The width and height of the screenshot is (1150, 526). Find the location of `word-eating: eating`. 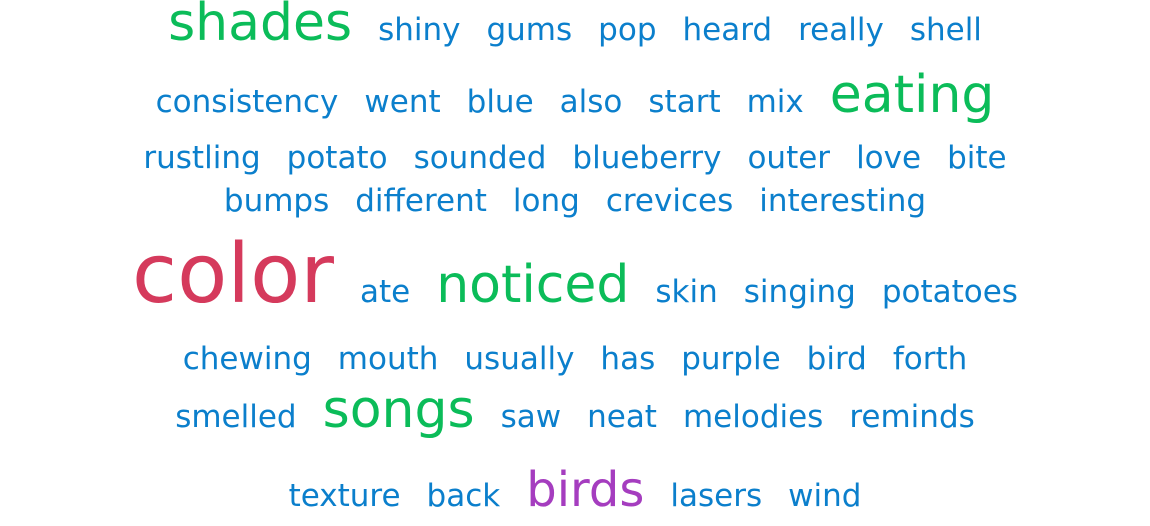

word-eating: eating is located at coordinates (912, 95).